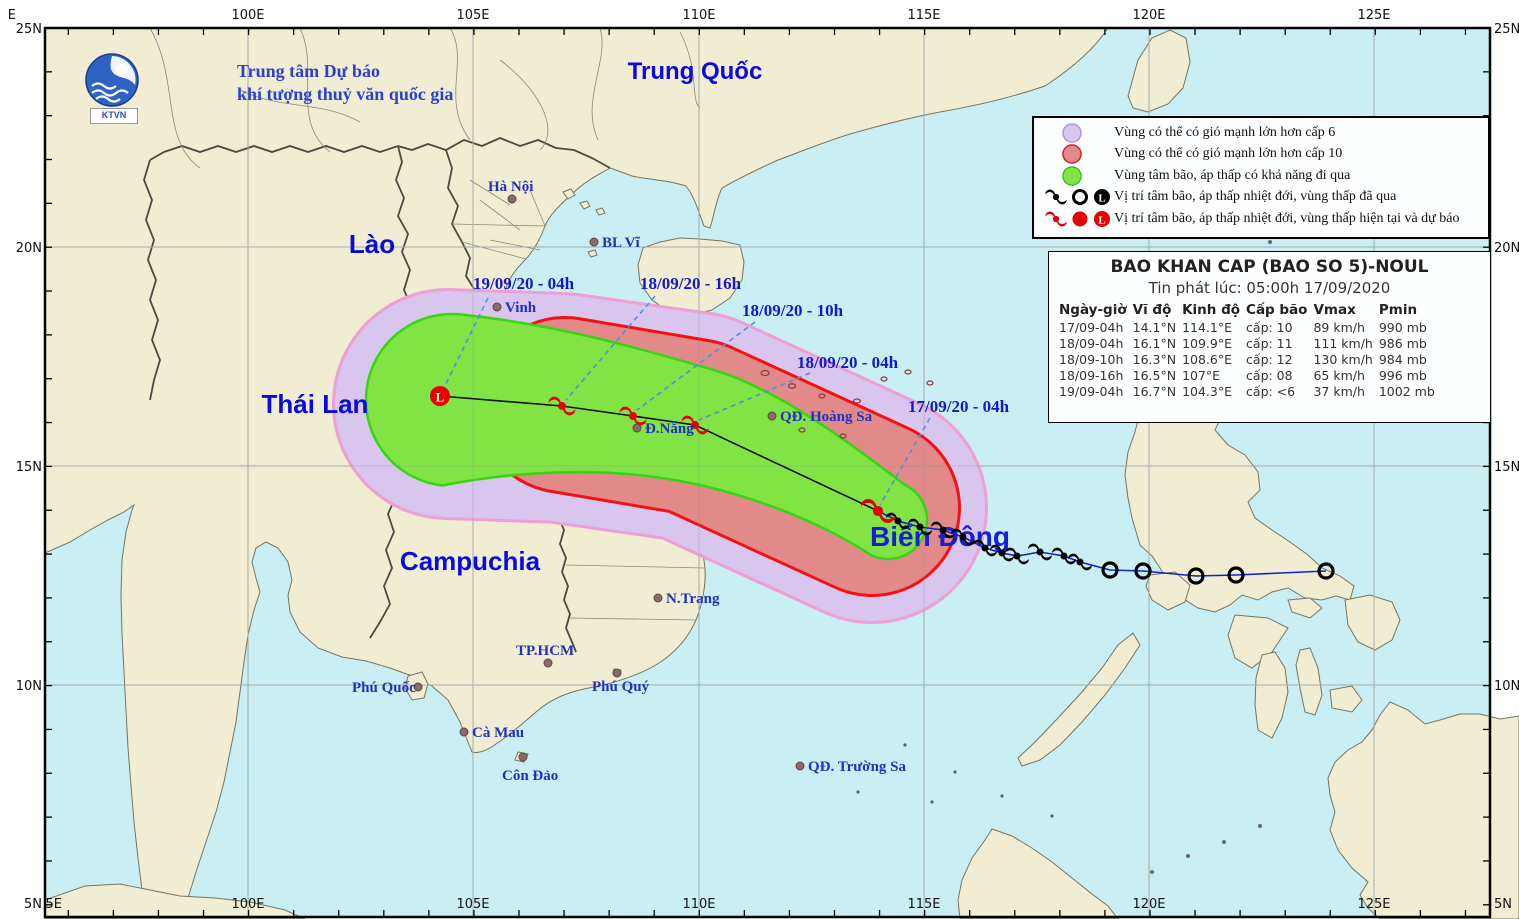  Describe the element at coordinates (1072, 176) in the screenshot. I see `center-area-icon` at that location.